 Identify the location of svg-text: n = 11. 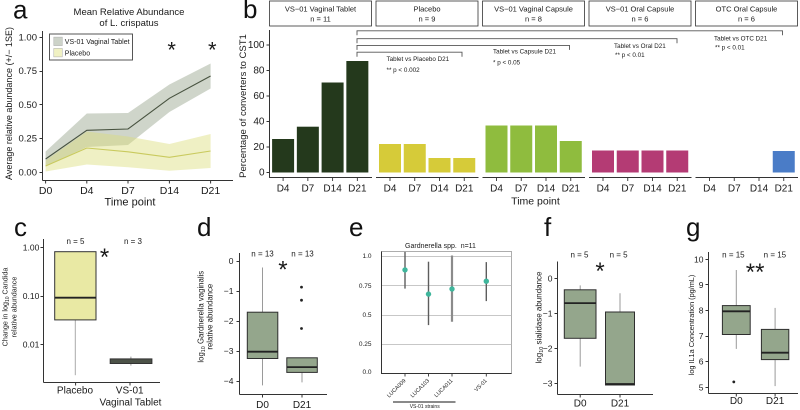
(320, 19).